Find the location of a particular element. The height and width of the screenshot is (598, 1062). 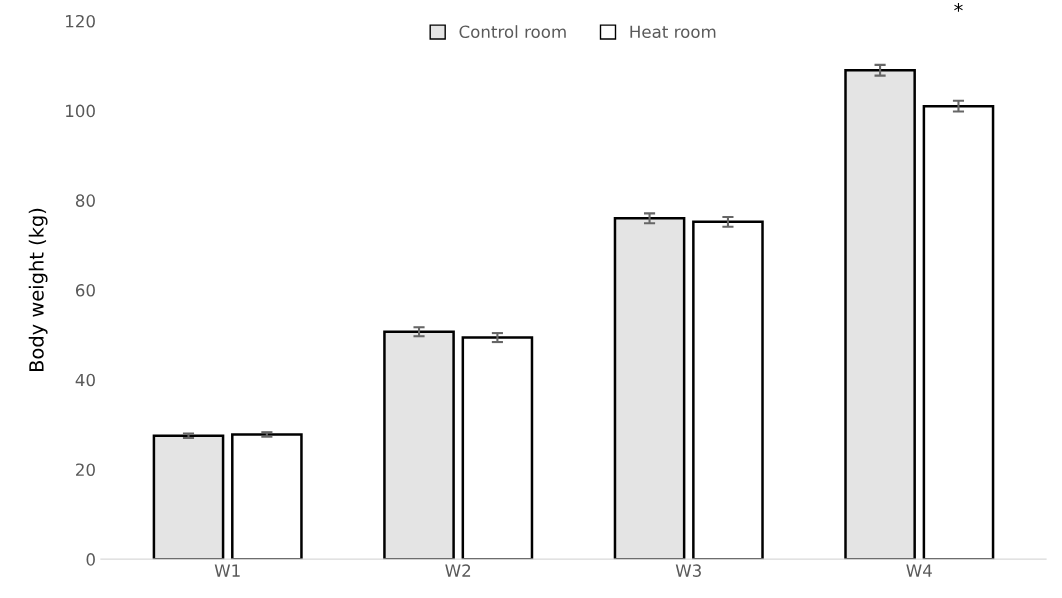

x-tick-label: W3 is located at coordinates (688, 570).